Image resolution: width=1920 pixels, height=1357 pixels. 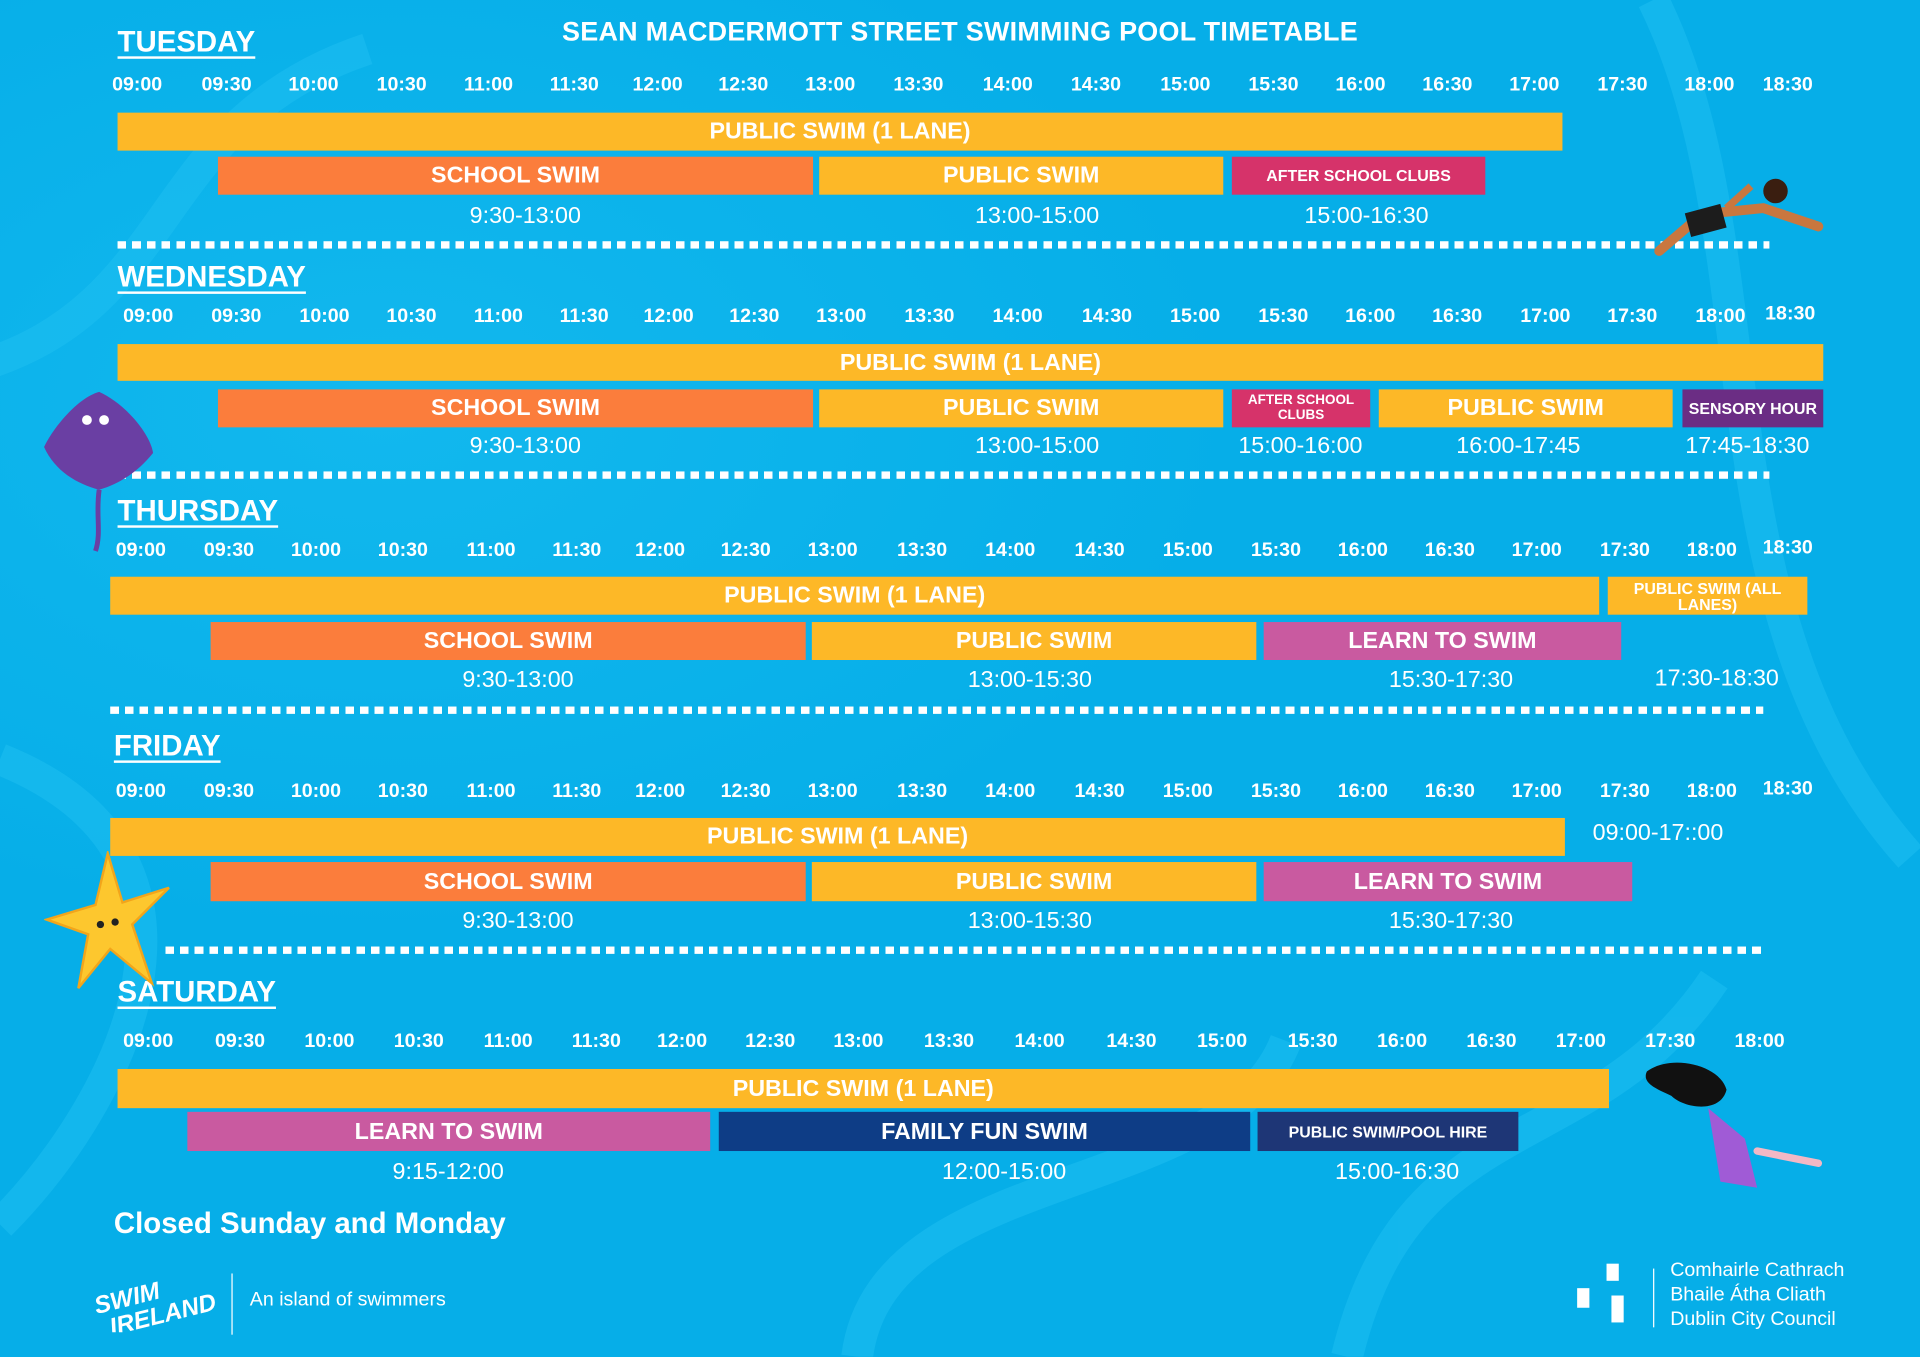 What do you see at coordinates (1748, 1295) in the screenshot?
I see `council-line: Bhaile Átha Cliath` at bounding box center [1748, 1295].